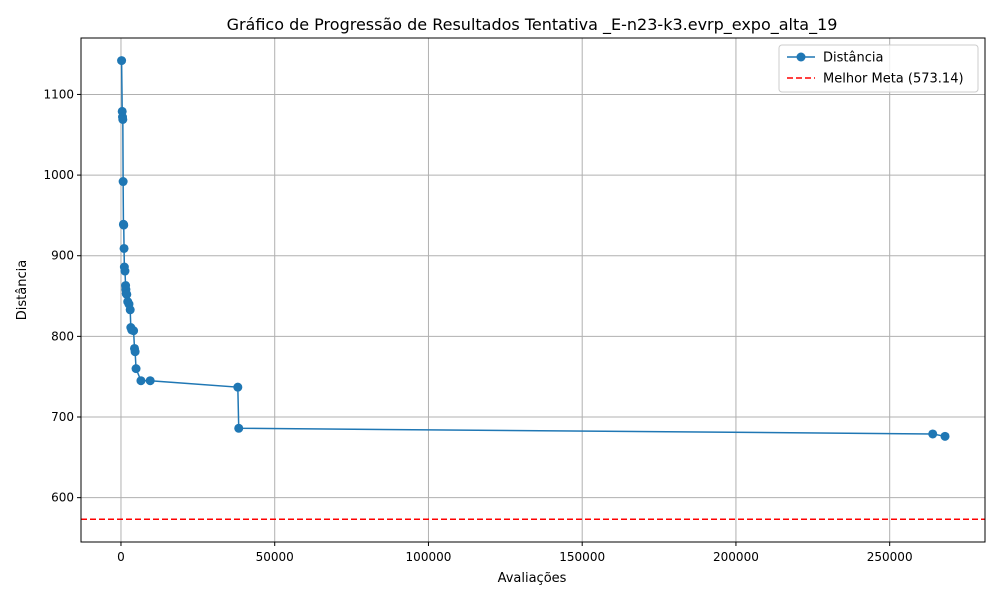 The image size is (1000, 600). Describe the element at coordinates (58, 175) in the screenshot. I see `y-tick-label: 1000` at that location.